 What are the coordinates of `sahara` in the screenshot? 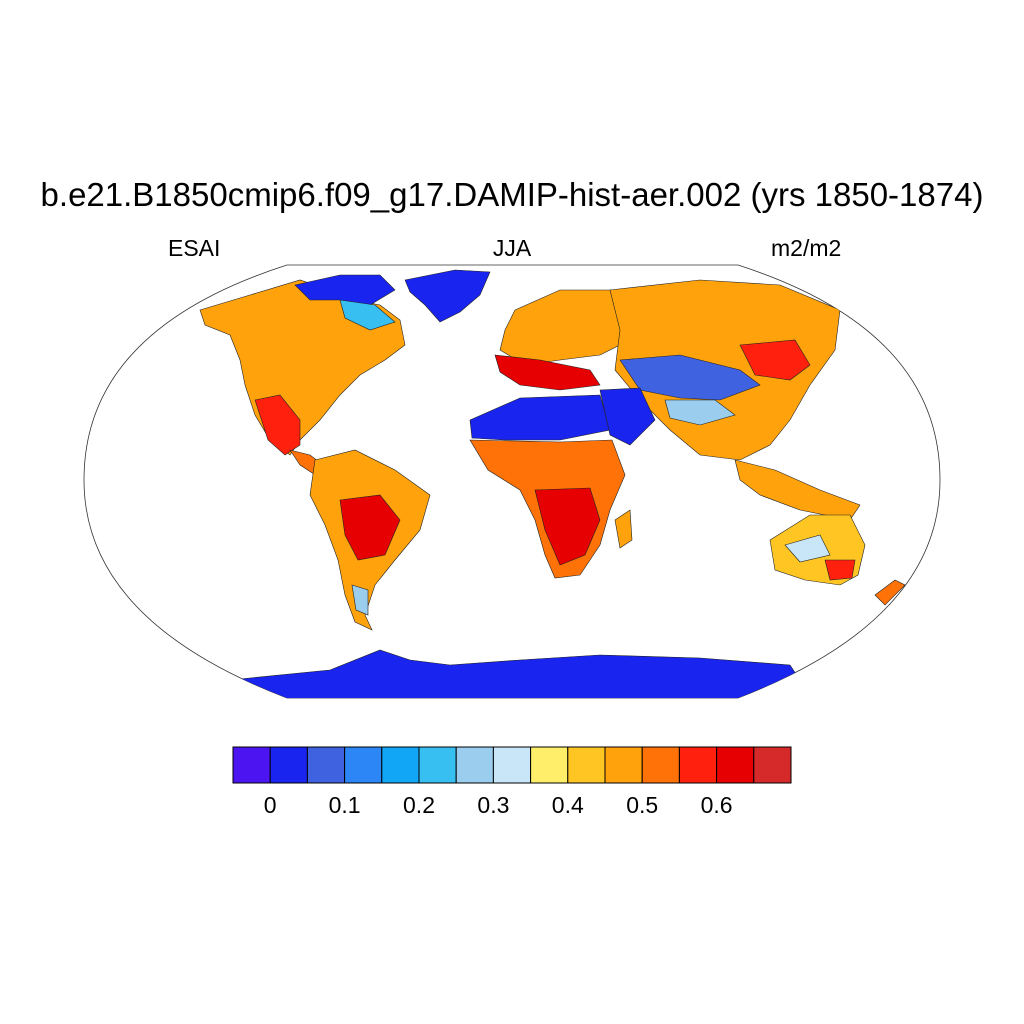 It's located at (540, 417).